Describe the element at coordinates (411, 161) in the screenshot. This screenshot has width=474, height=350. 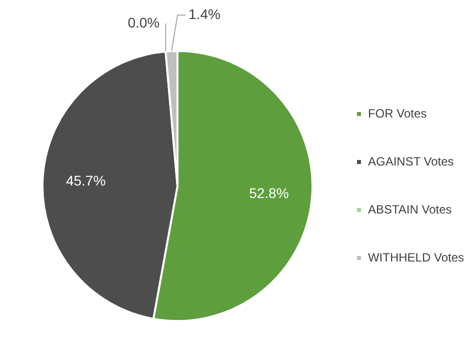
I see `legend-label: AGAINST Votes` at that location.